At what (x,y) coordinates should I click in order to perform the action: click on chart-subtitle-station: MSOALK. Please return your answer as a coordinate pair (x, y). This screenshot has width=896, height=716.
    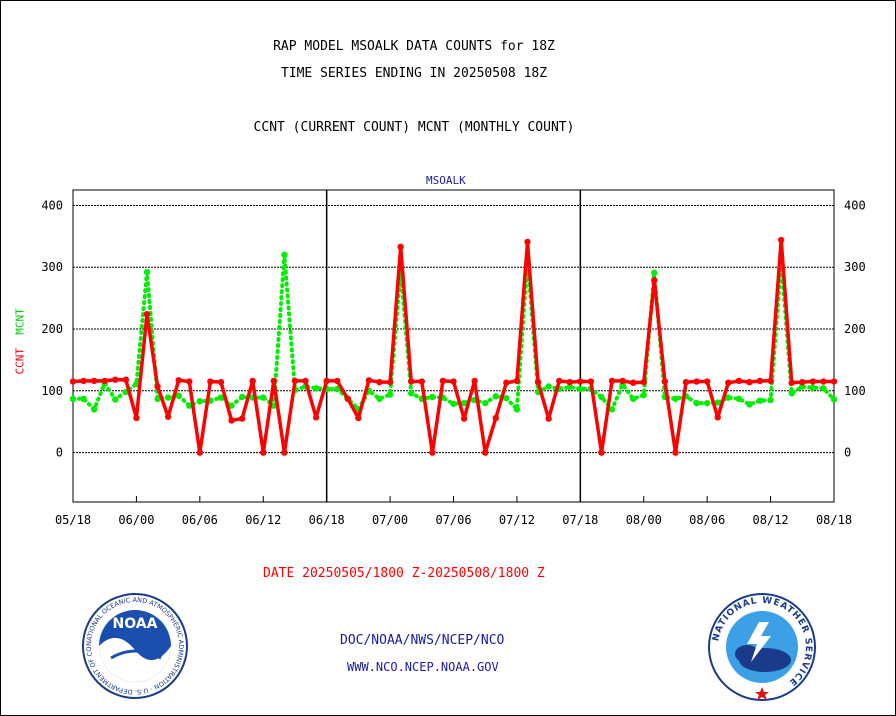
    Looking at the image, I should click on (446, 180).